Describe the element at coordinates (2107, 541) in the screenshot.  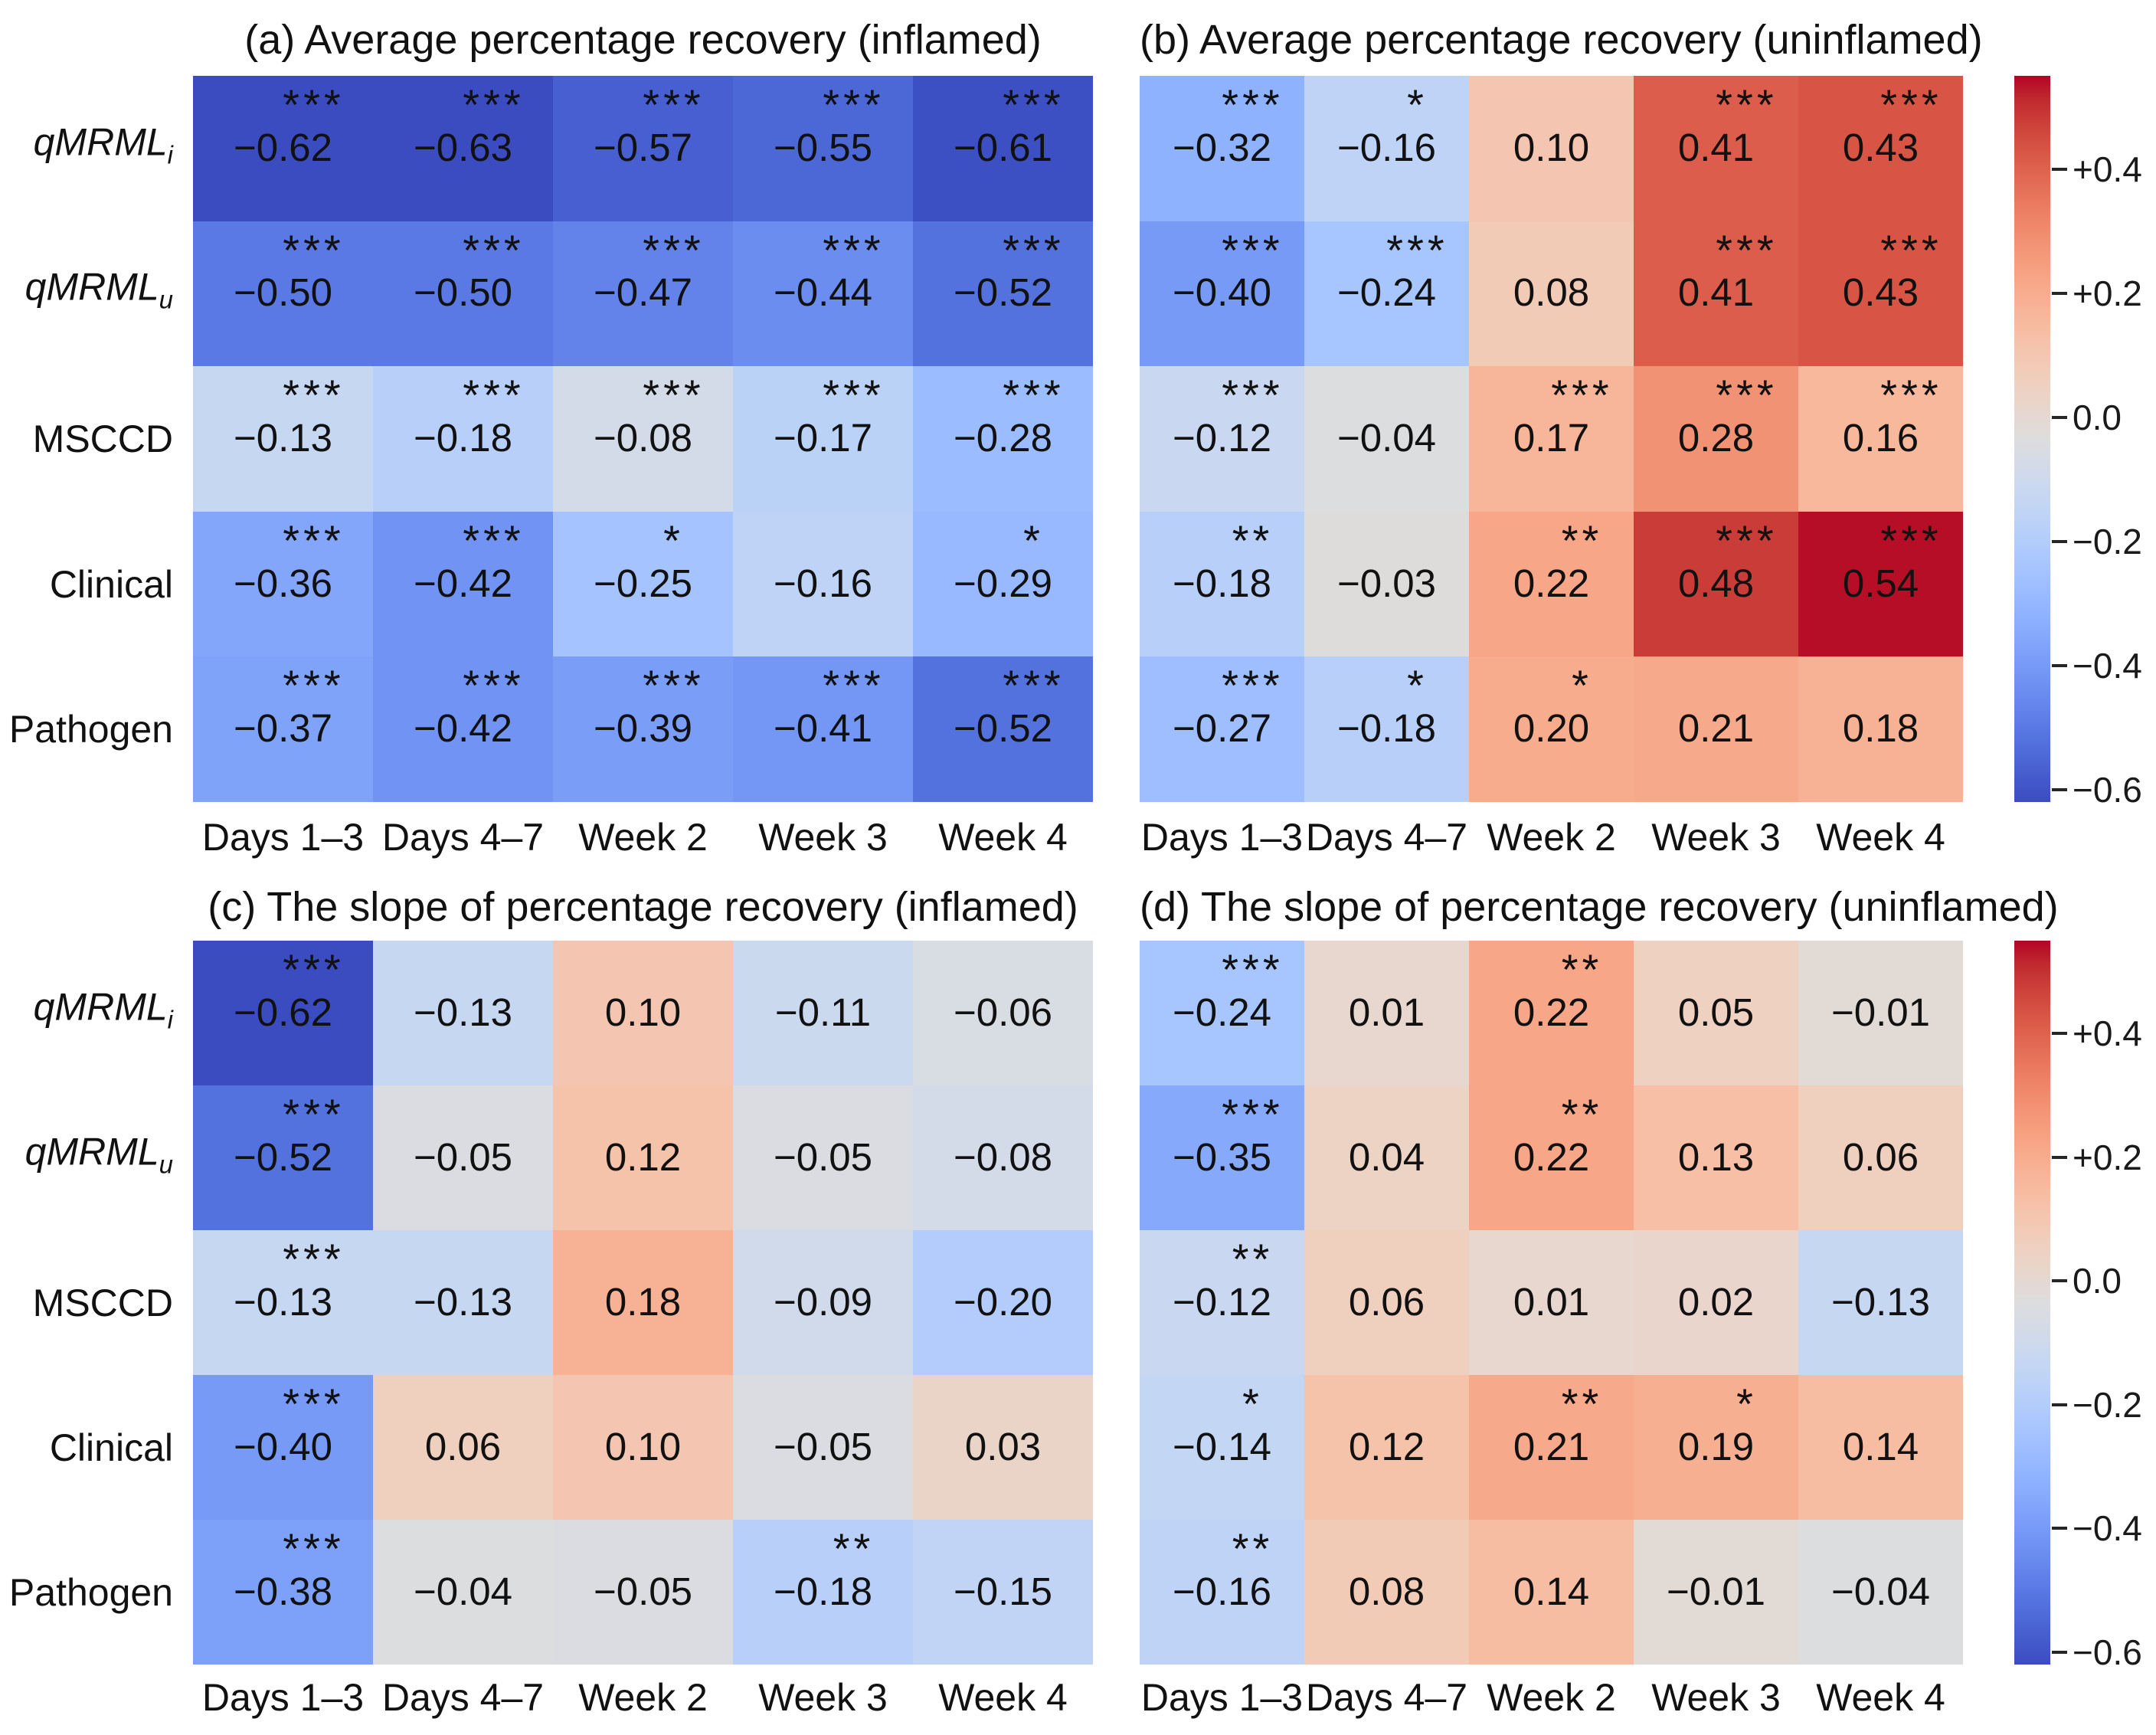
I see `colorbar-tick-label: −0.2` at that location.